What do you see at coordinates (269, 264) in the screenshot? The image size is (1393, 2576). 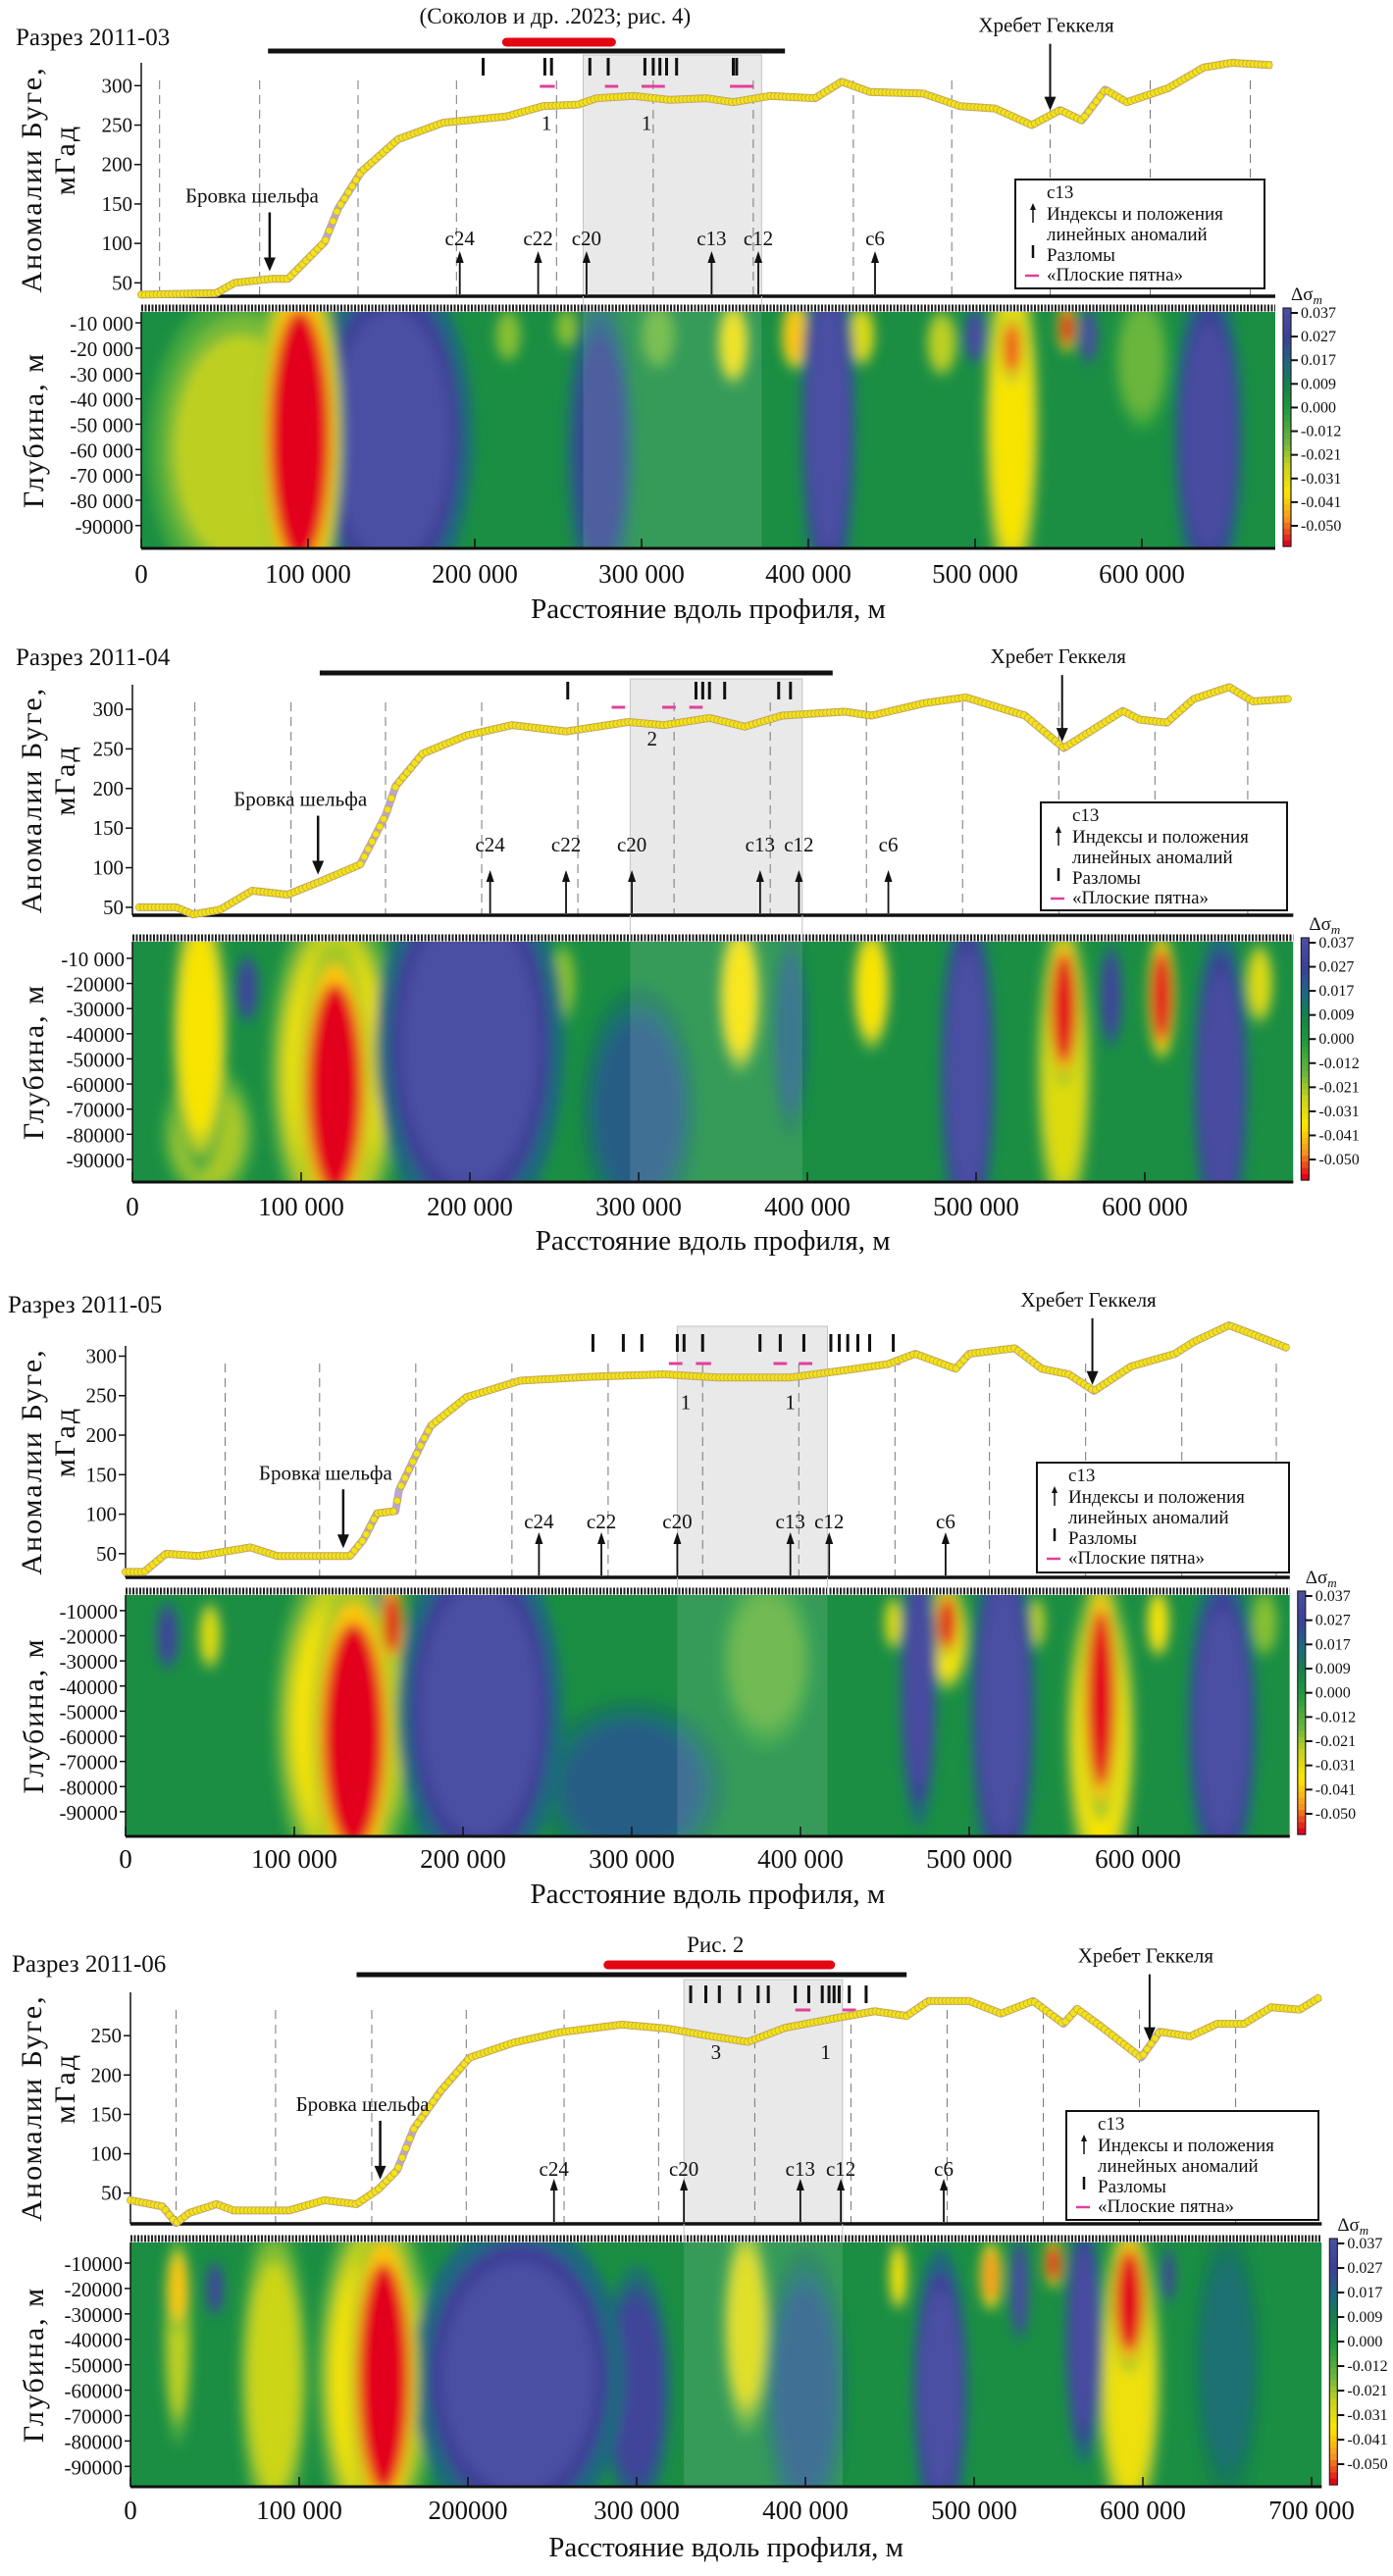 I see `arrow-down-icon` at bounding box center [269, 264].